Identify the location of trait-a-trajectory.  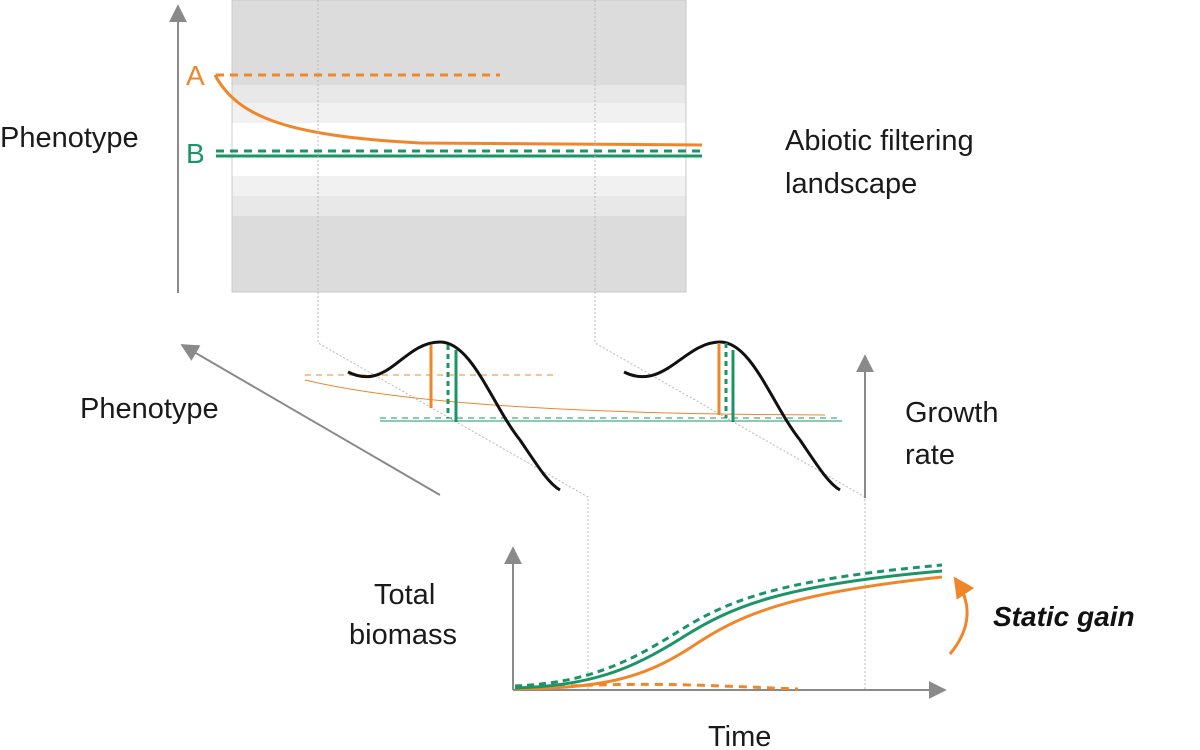
(458, 110).